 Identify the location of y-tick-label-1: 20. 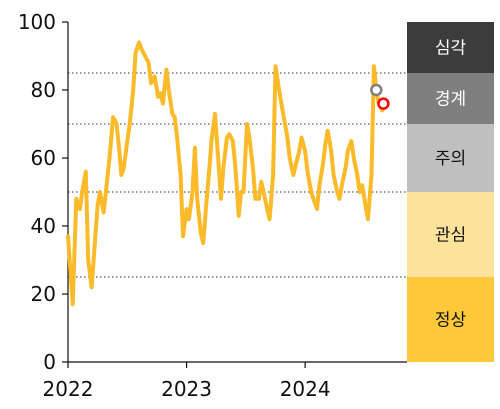
(43, 294).